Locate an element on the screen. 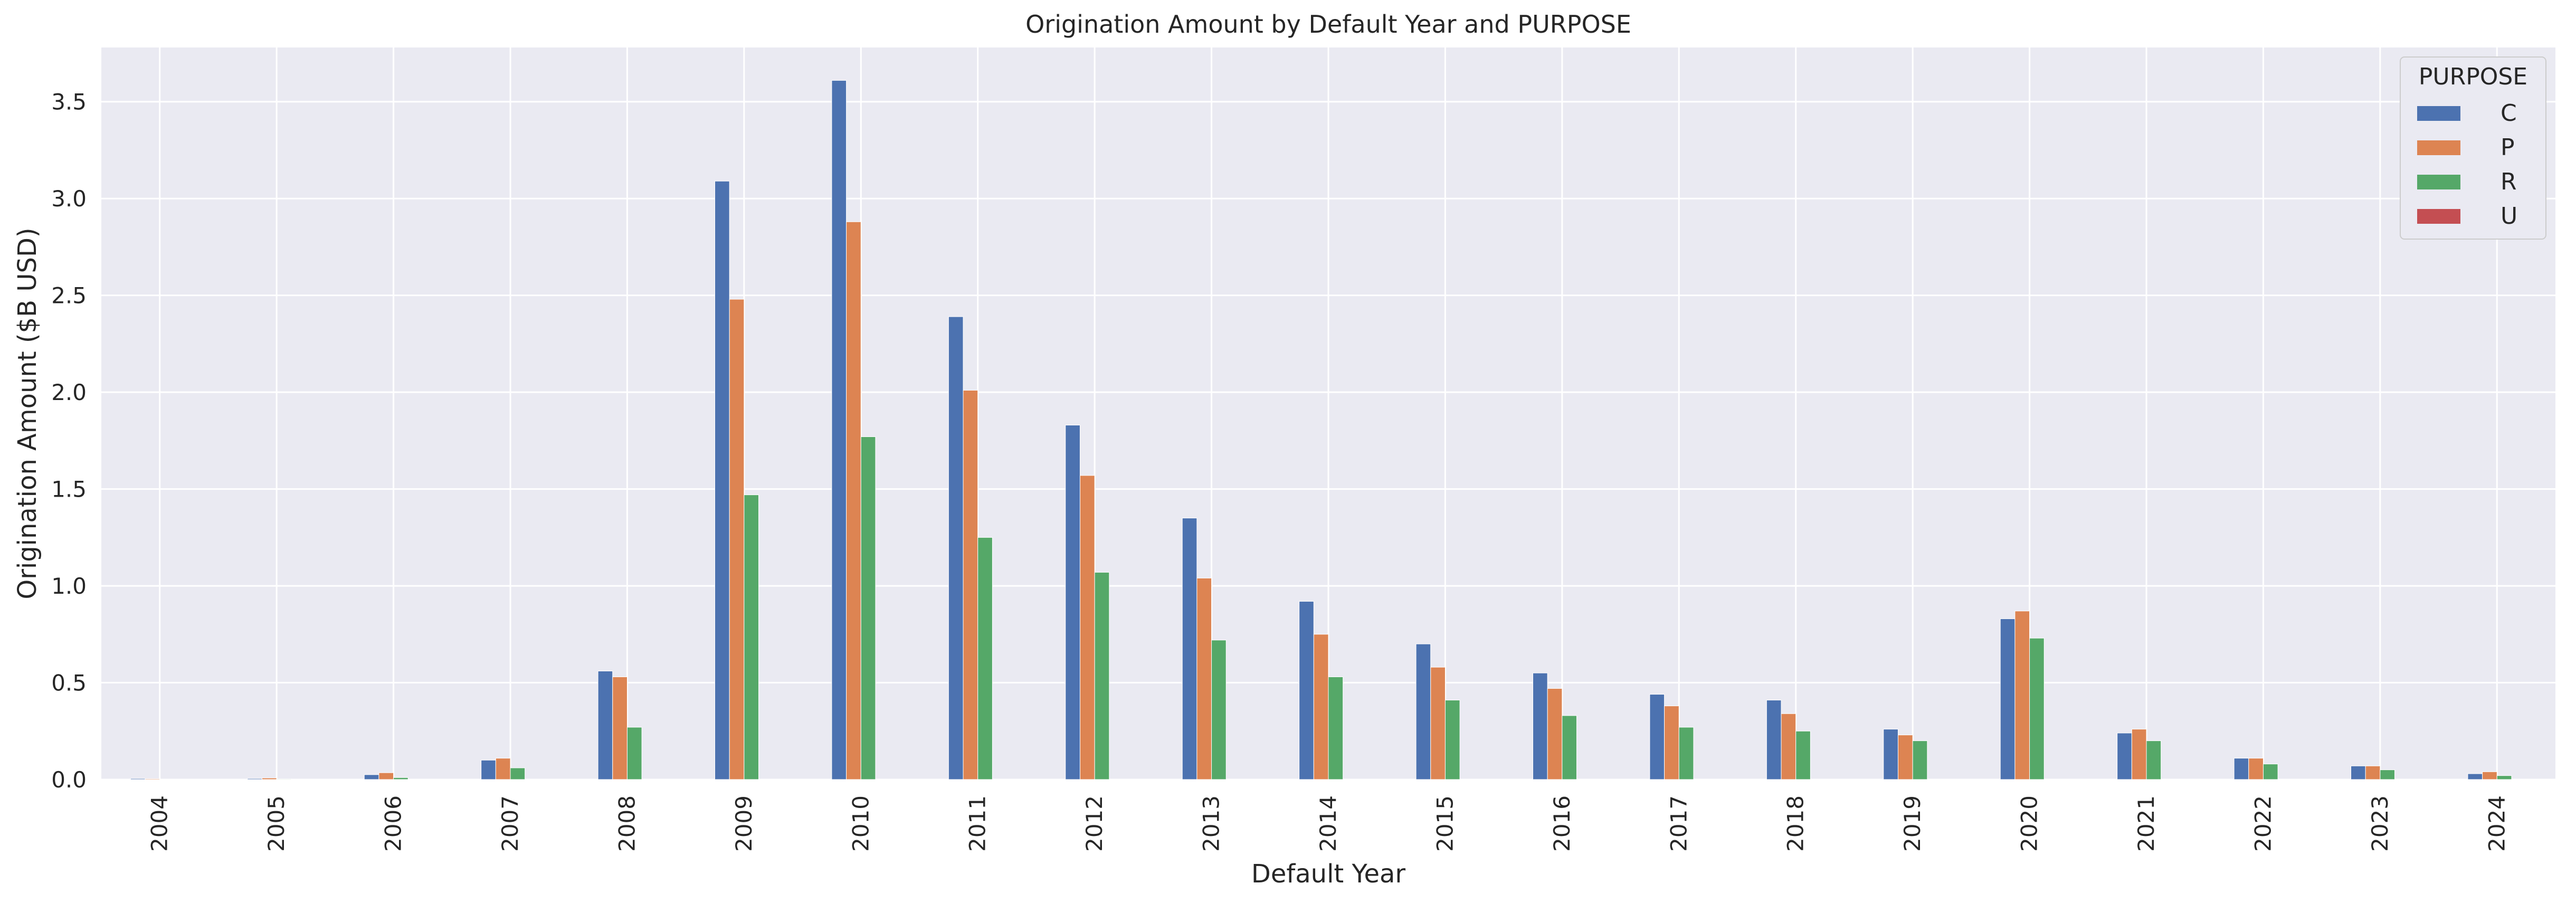 The image size is (2576, 903). bar-P-2004 is located at coordinates (152, 779).